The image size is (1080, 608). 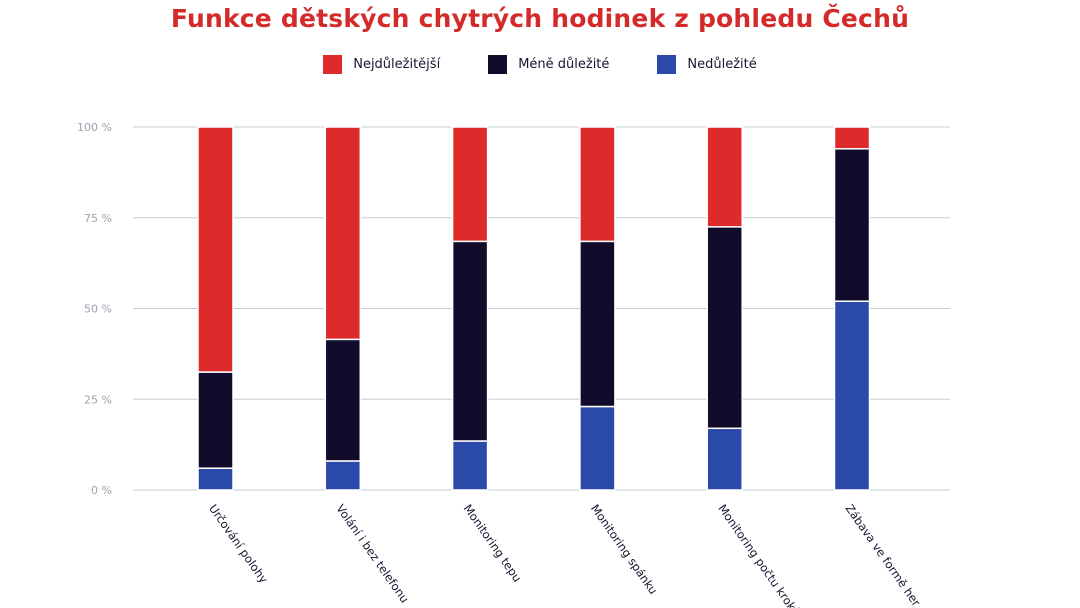 What do you see at coordinates (498, 64) in the screenshot?
I see `legend-swatch-mene-dulezite` at bounding box center [498, 64].